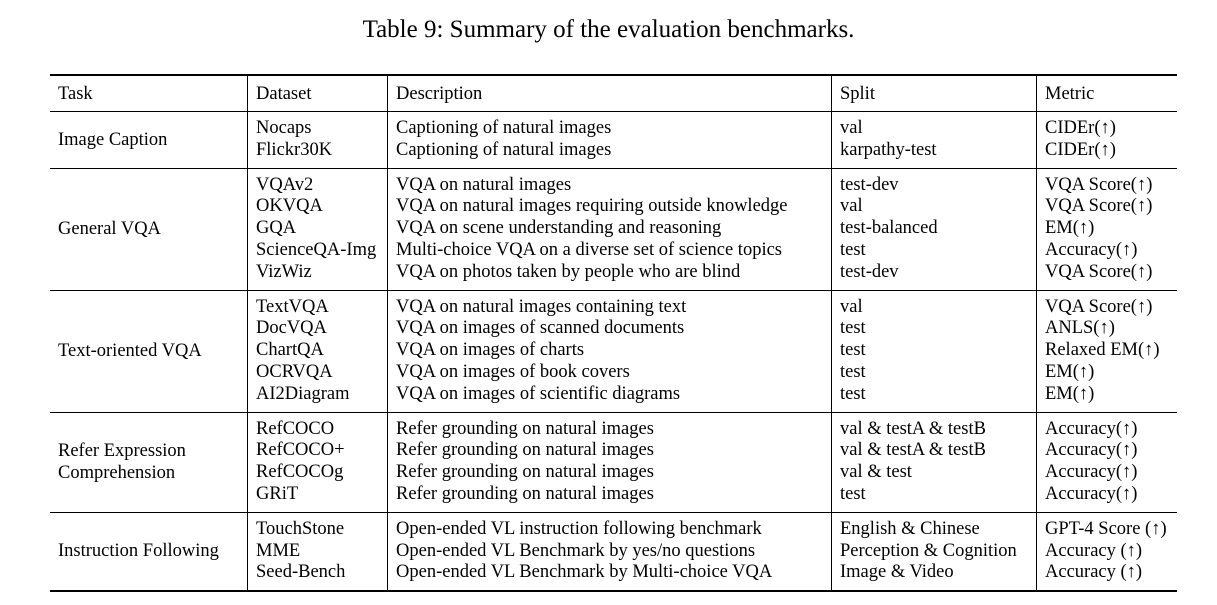 The height and width of the screenshot is (605, 1217). Describe the element at coordinates (559, 228) in the screenshot. I see `description-text: VQA on scene understanding and reasoning` at that location.